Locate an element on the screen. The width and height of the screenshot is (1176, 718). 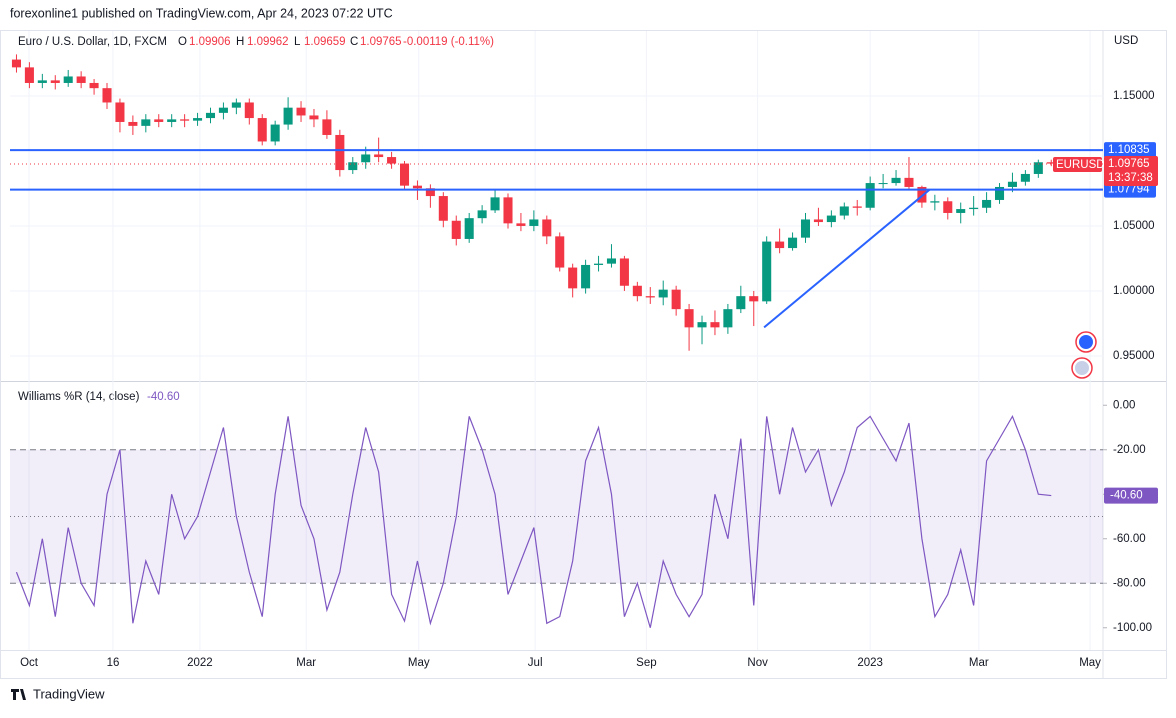
countdown: 13:37:38 is located at coordinates (1130, 178).